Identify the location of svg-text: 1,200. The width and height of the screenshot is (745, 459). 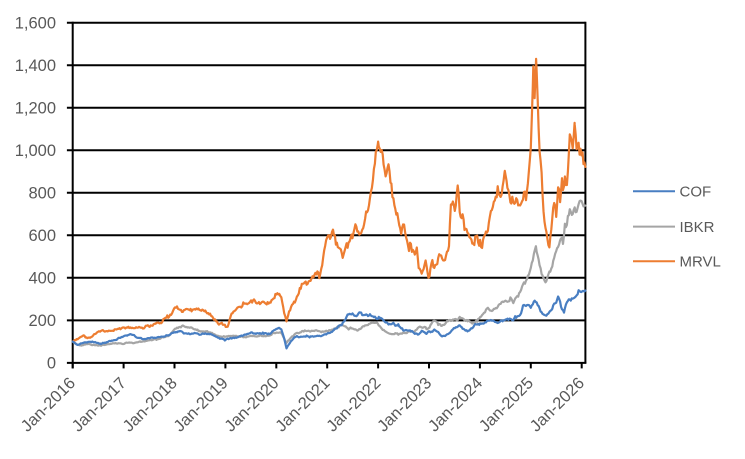
(35, 109).